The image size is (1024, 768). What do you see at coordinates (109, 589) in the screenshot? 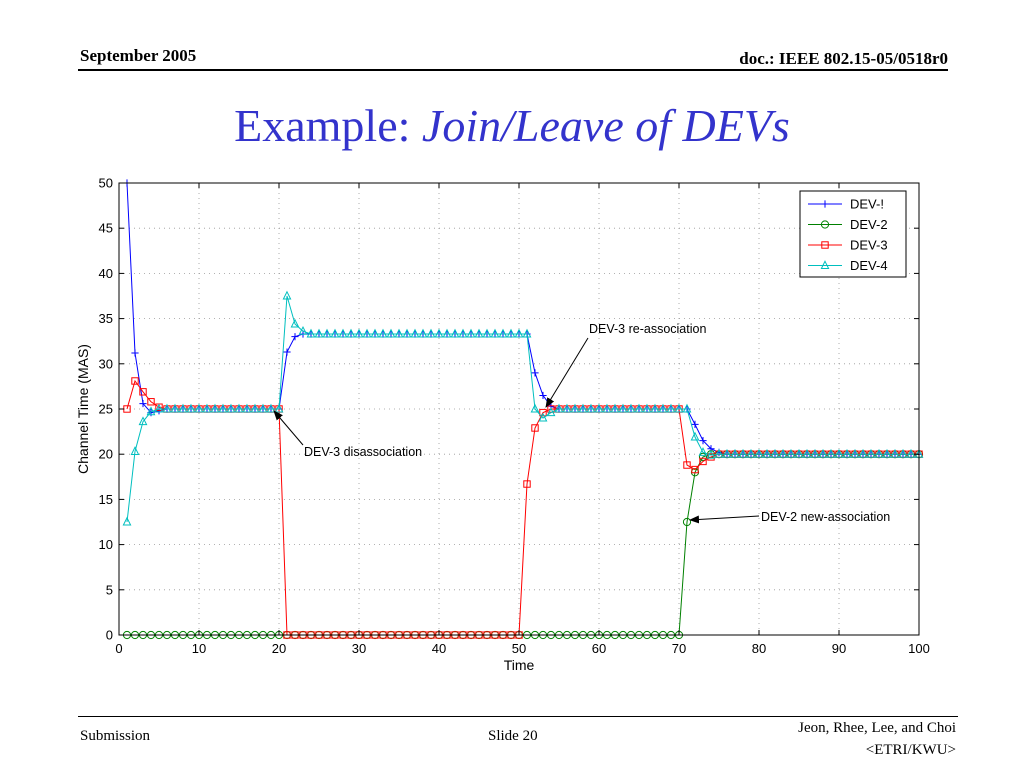
I see `y-tick-label: 5` at bounding box center [109, 589].